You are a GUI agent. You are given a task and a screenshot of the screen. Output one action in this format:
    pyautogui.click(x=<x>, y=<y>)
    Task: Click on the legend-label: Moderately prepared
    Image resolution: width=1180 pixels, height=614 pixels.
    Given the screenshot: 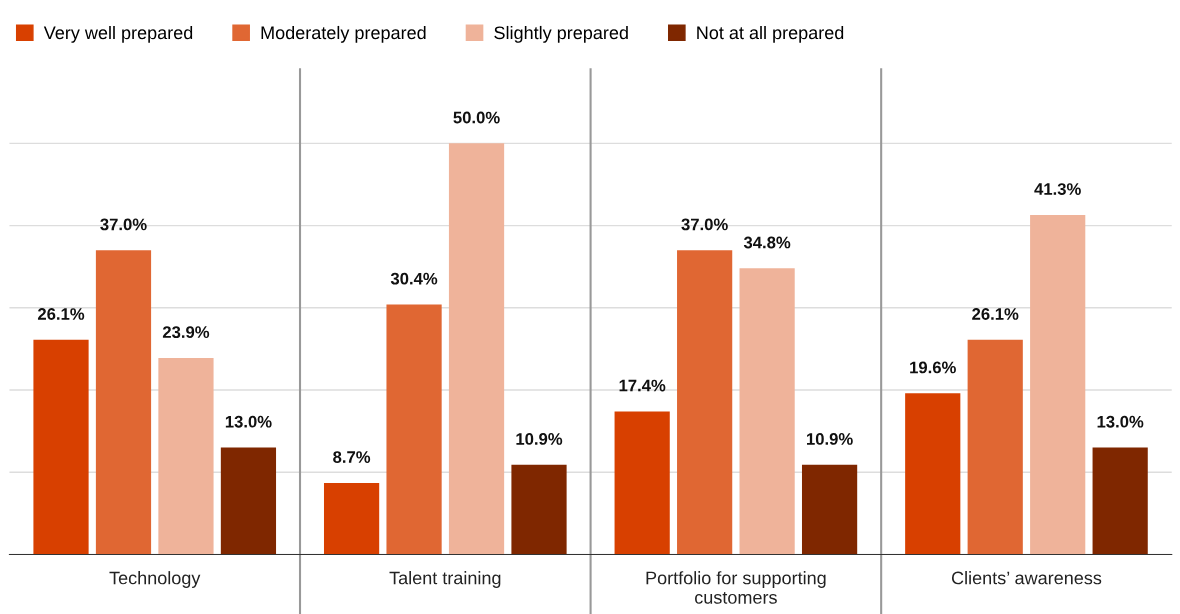 What is the action you would take?
    pyautogui.click(x=343, y=34)
    